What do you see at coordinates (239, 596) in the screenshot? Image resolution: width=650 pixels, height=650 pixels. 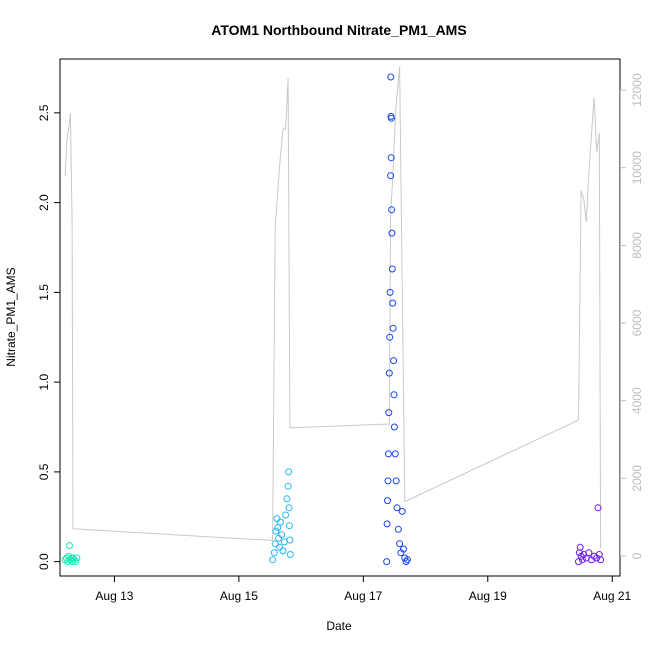 I see `x-tick-label: Aug 15` at bounding box center [239, 596].